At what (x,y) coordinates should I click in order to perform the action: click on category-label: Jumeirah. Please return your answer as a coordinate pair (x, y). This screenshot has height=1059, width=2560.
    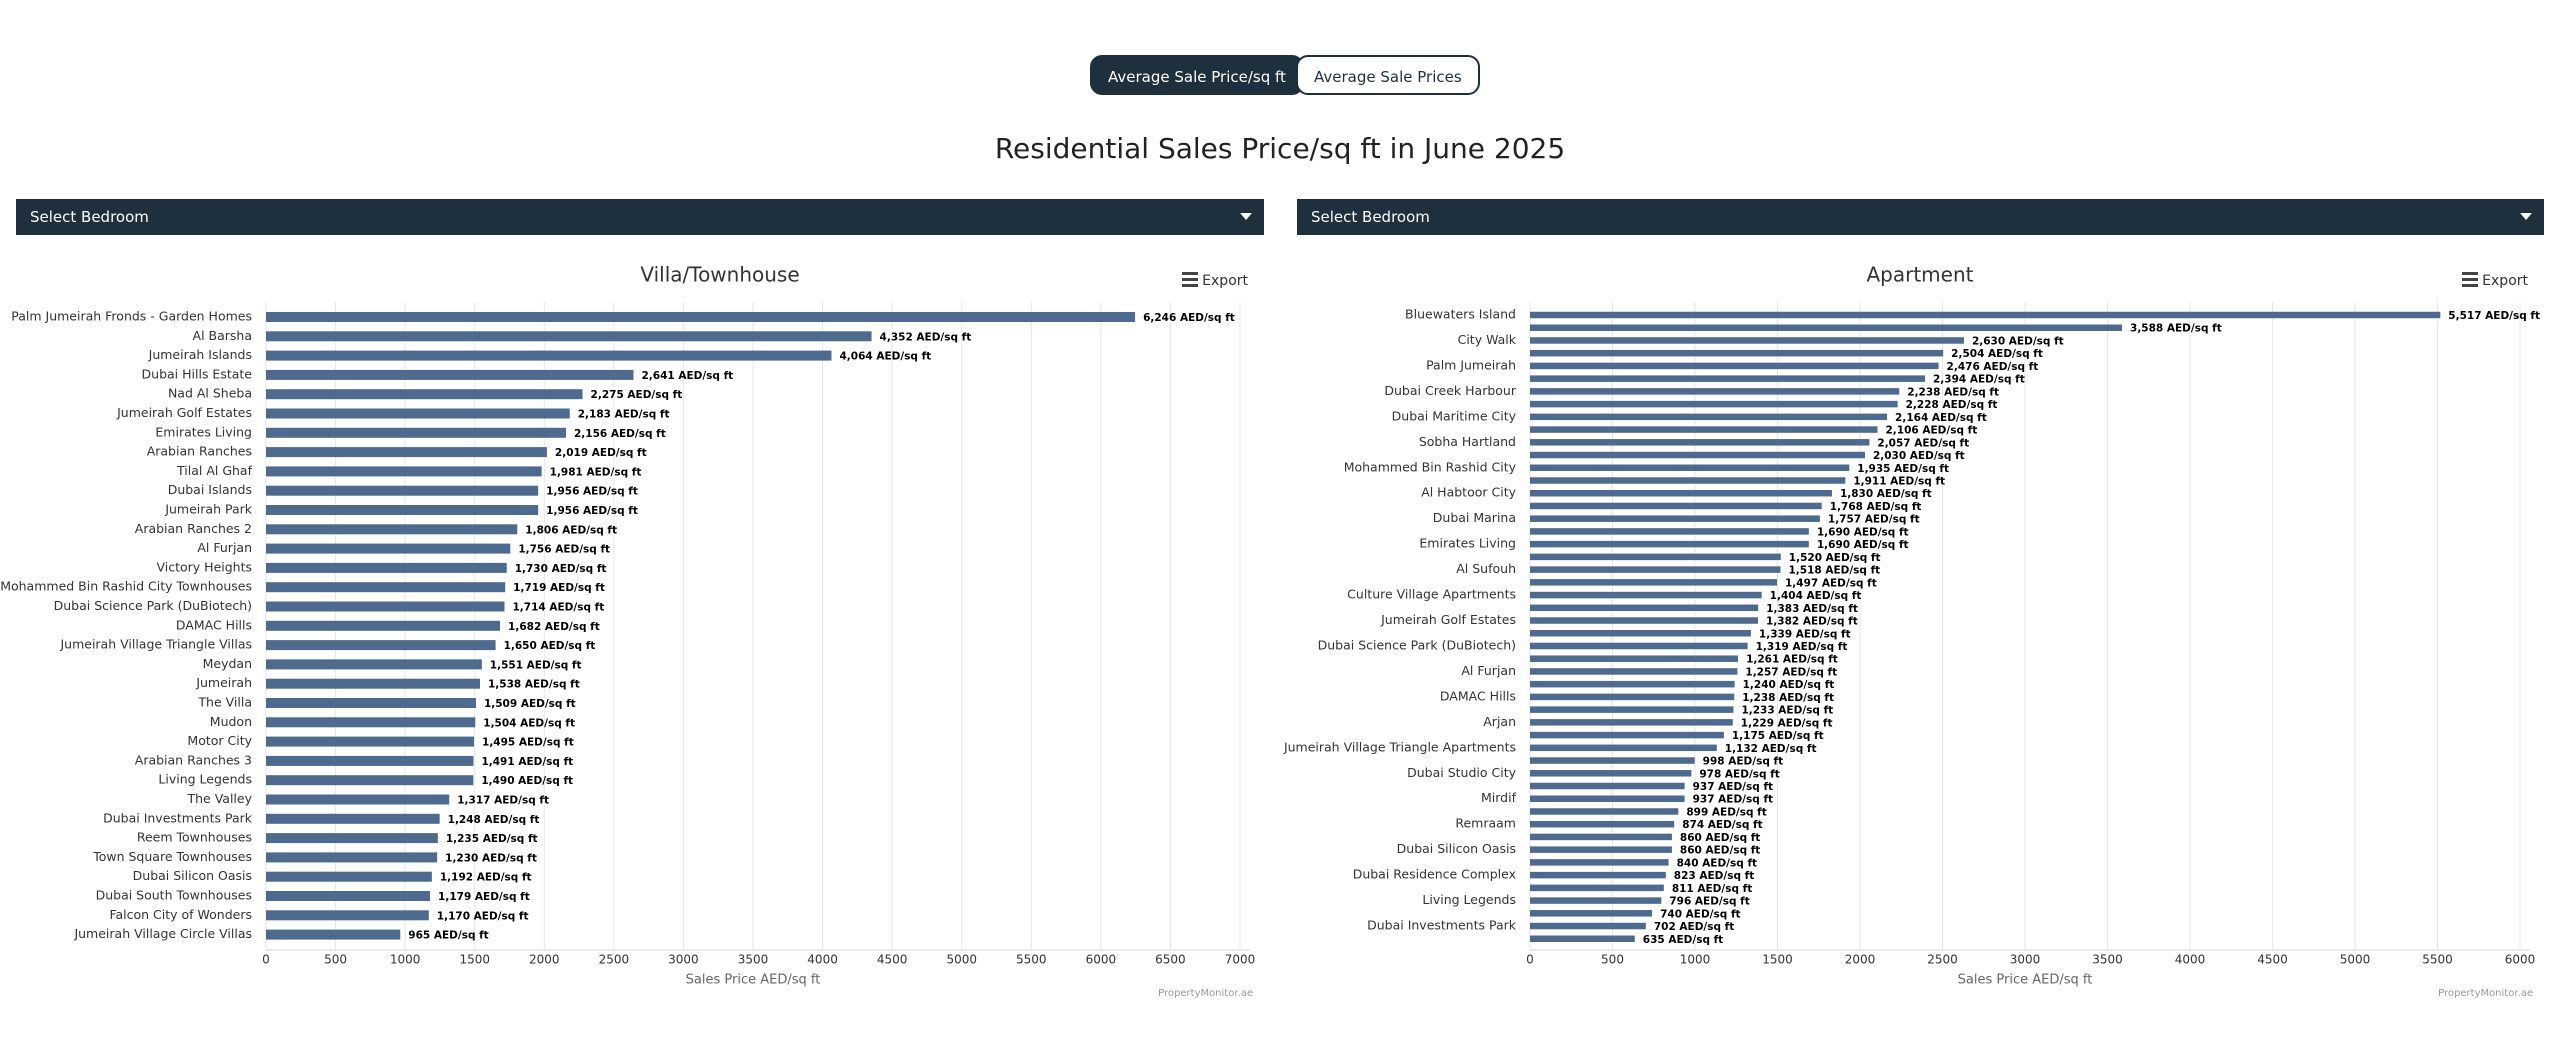
    Looking at the image, I should click on (223, 682).